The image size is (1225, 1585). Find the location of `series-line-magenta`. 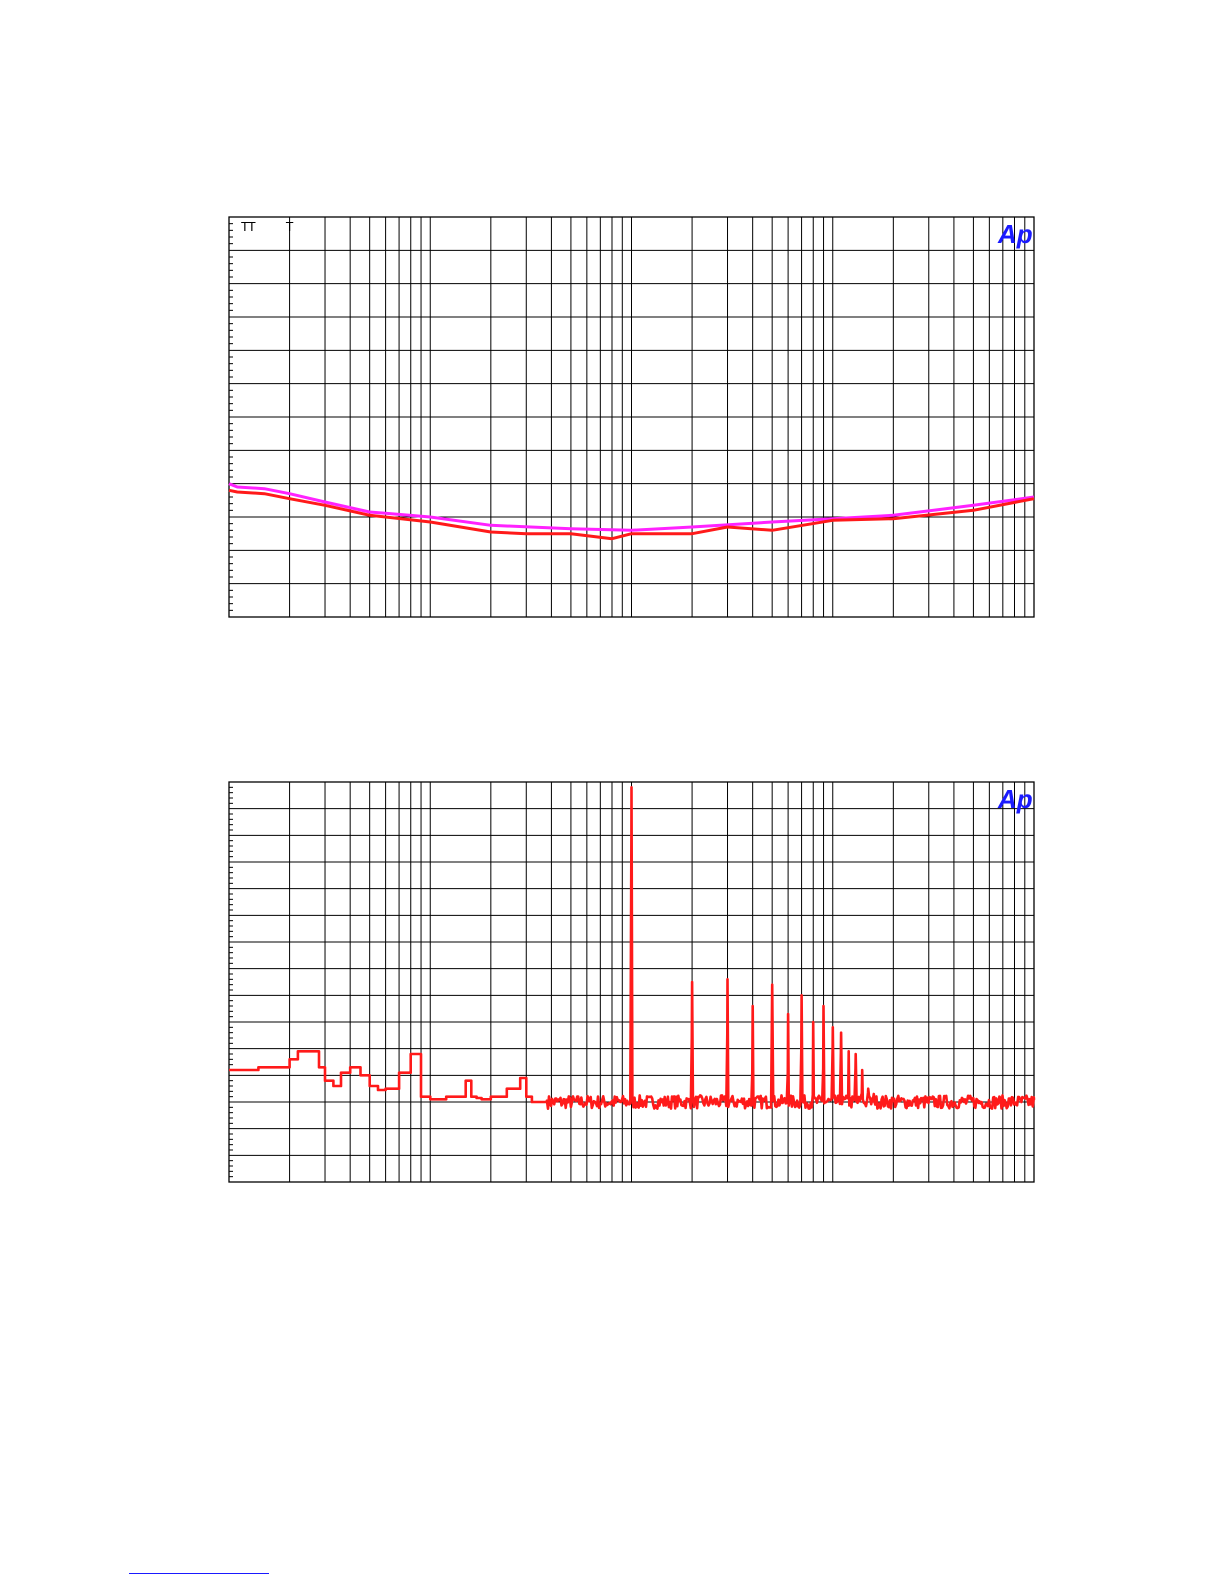

series-line-magenta is located at coordinates (631, 507).